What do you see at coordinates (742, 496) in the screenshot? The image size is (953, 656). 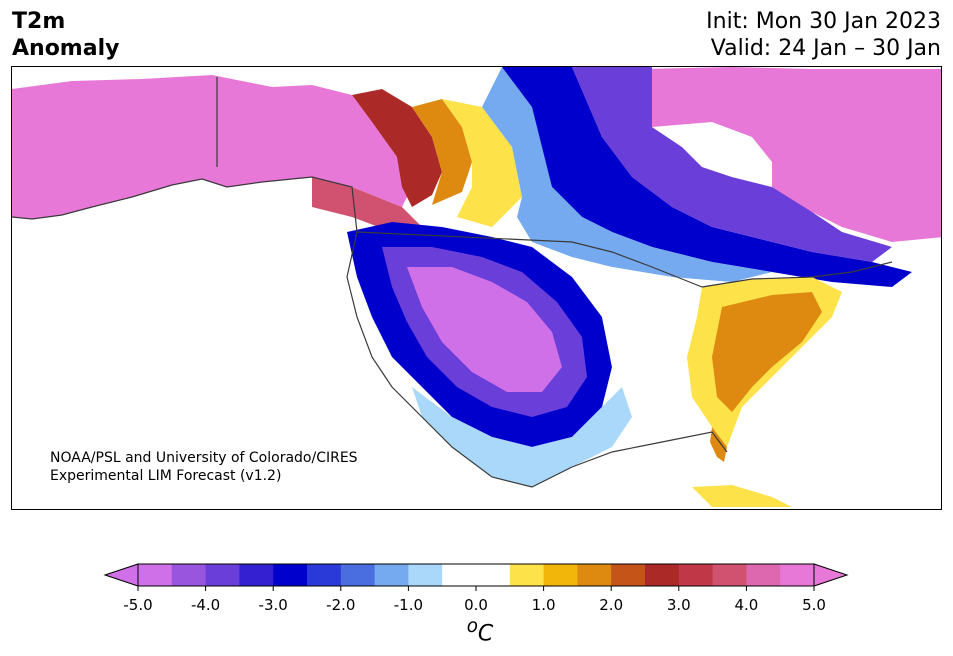 I see `caribbean-yellow` at bounding box center [742, 496].